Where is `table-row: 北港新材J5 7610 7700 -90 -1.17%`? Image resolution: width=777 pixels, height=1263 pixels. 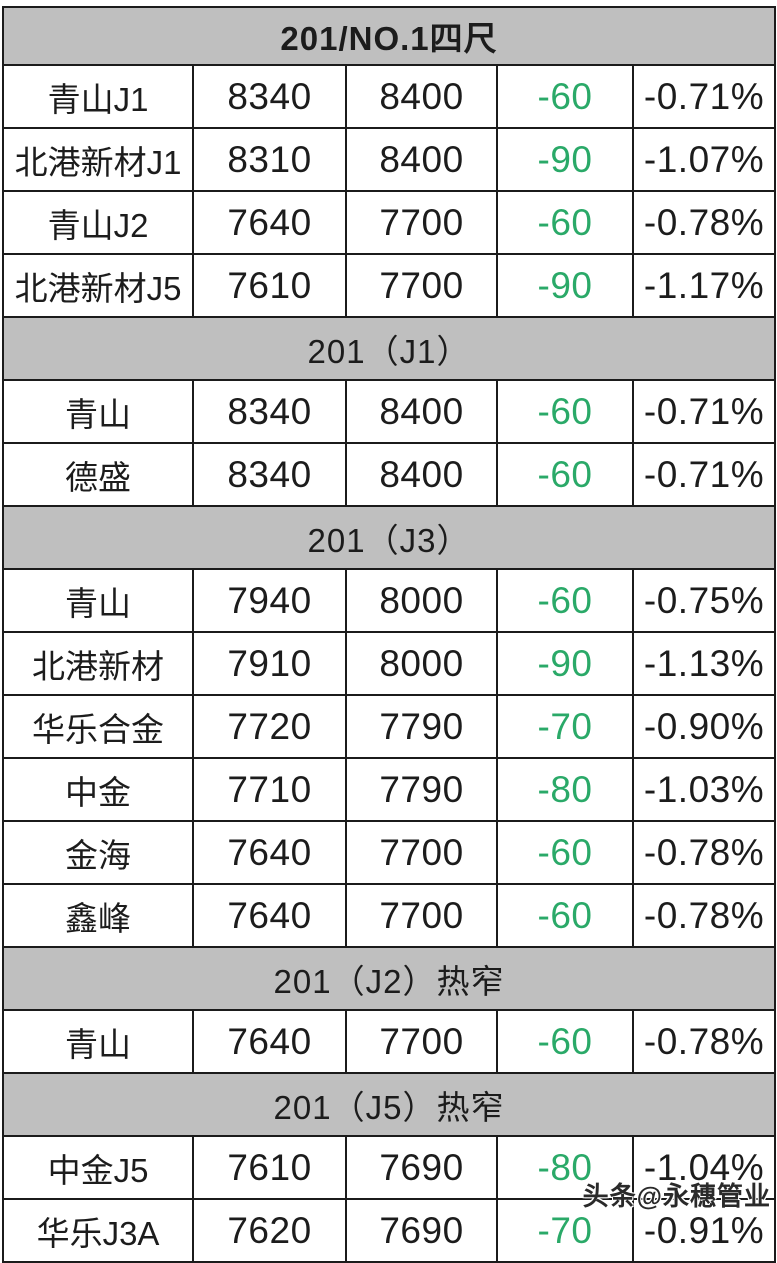
table-row: 北港新材J5 7610 7700 -90 -1.17% is located at coordinates (389, 285).